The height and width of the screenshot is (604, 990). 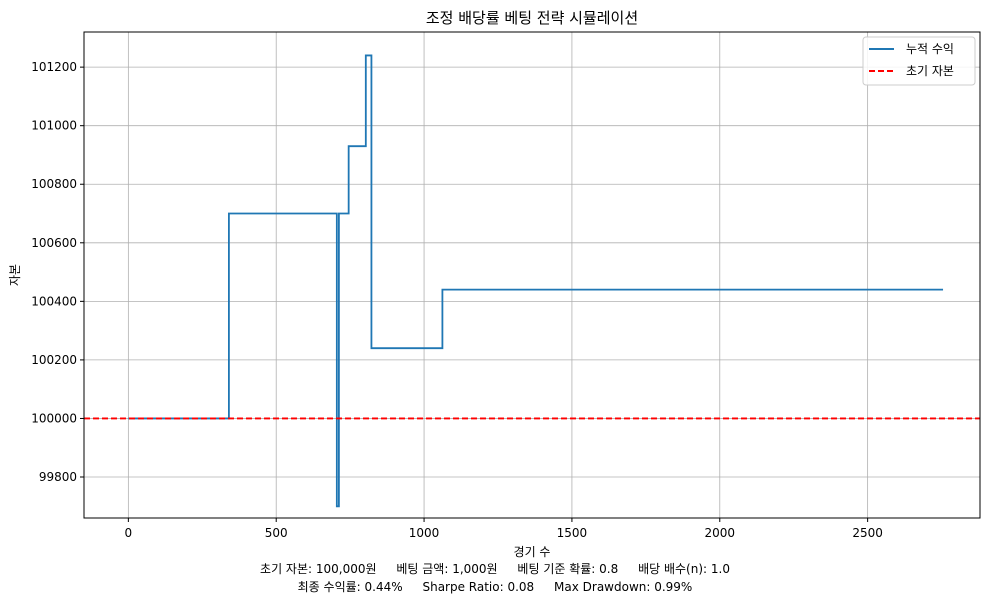 I want to click on x-tick-label: 2000, so click(x=720, y=533).